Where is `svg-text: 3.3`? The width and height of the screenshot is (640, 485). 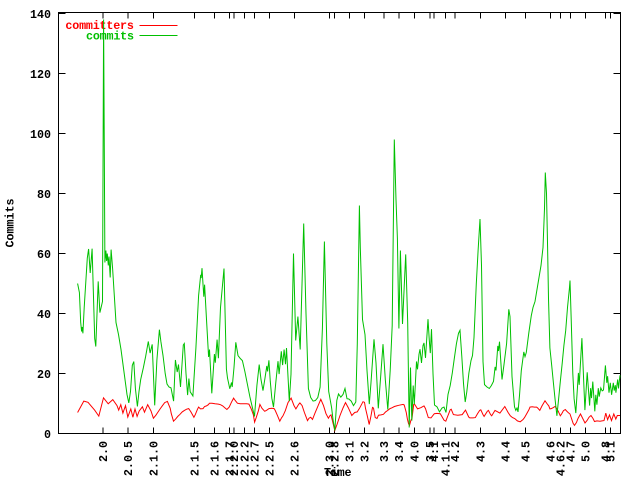 svg-text: 3.3 is located at coordinates (385, 451).